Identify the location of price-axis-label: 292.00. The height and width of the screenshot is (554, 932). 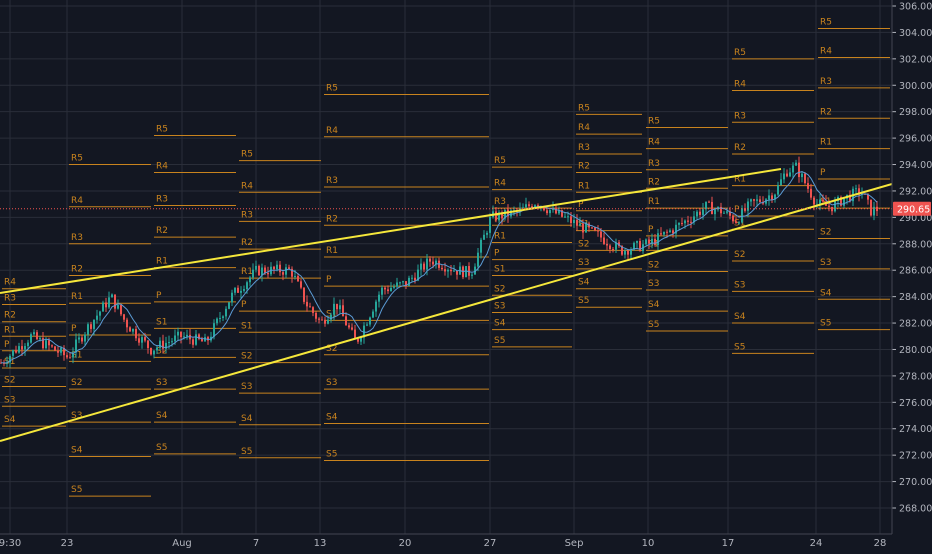
(915, 191).